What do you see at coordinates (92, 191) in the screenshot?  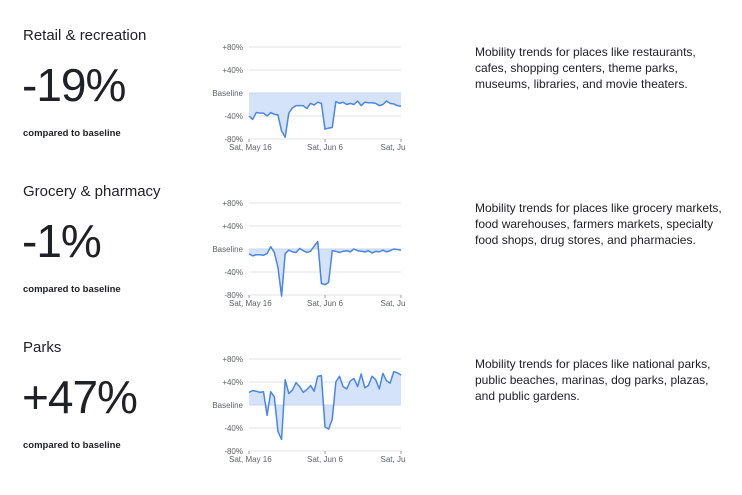 I see `category-title: Grocery & pharmacy` at bounding box center [92, 191].